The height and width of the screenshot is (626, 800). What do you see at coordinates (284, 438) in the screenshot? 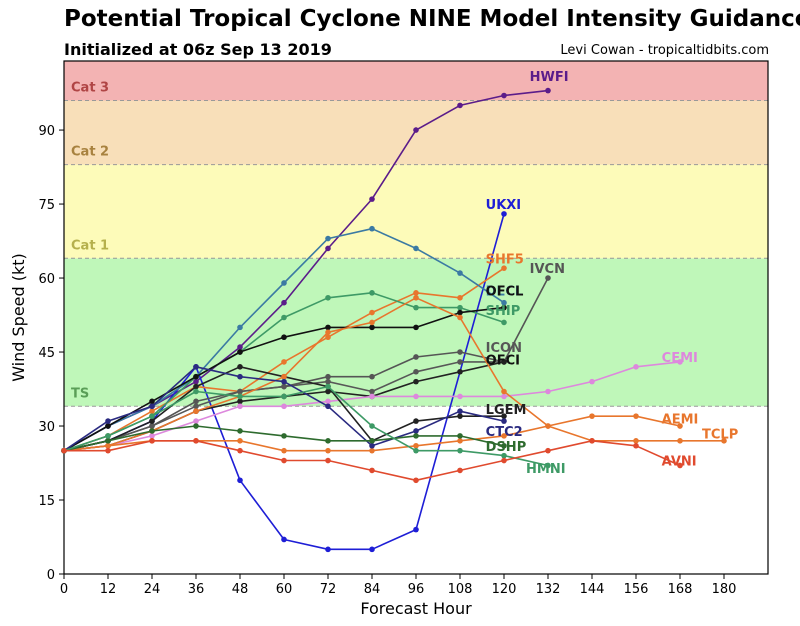
I see `series-dshp` at bounding box center [284, 438].